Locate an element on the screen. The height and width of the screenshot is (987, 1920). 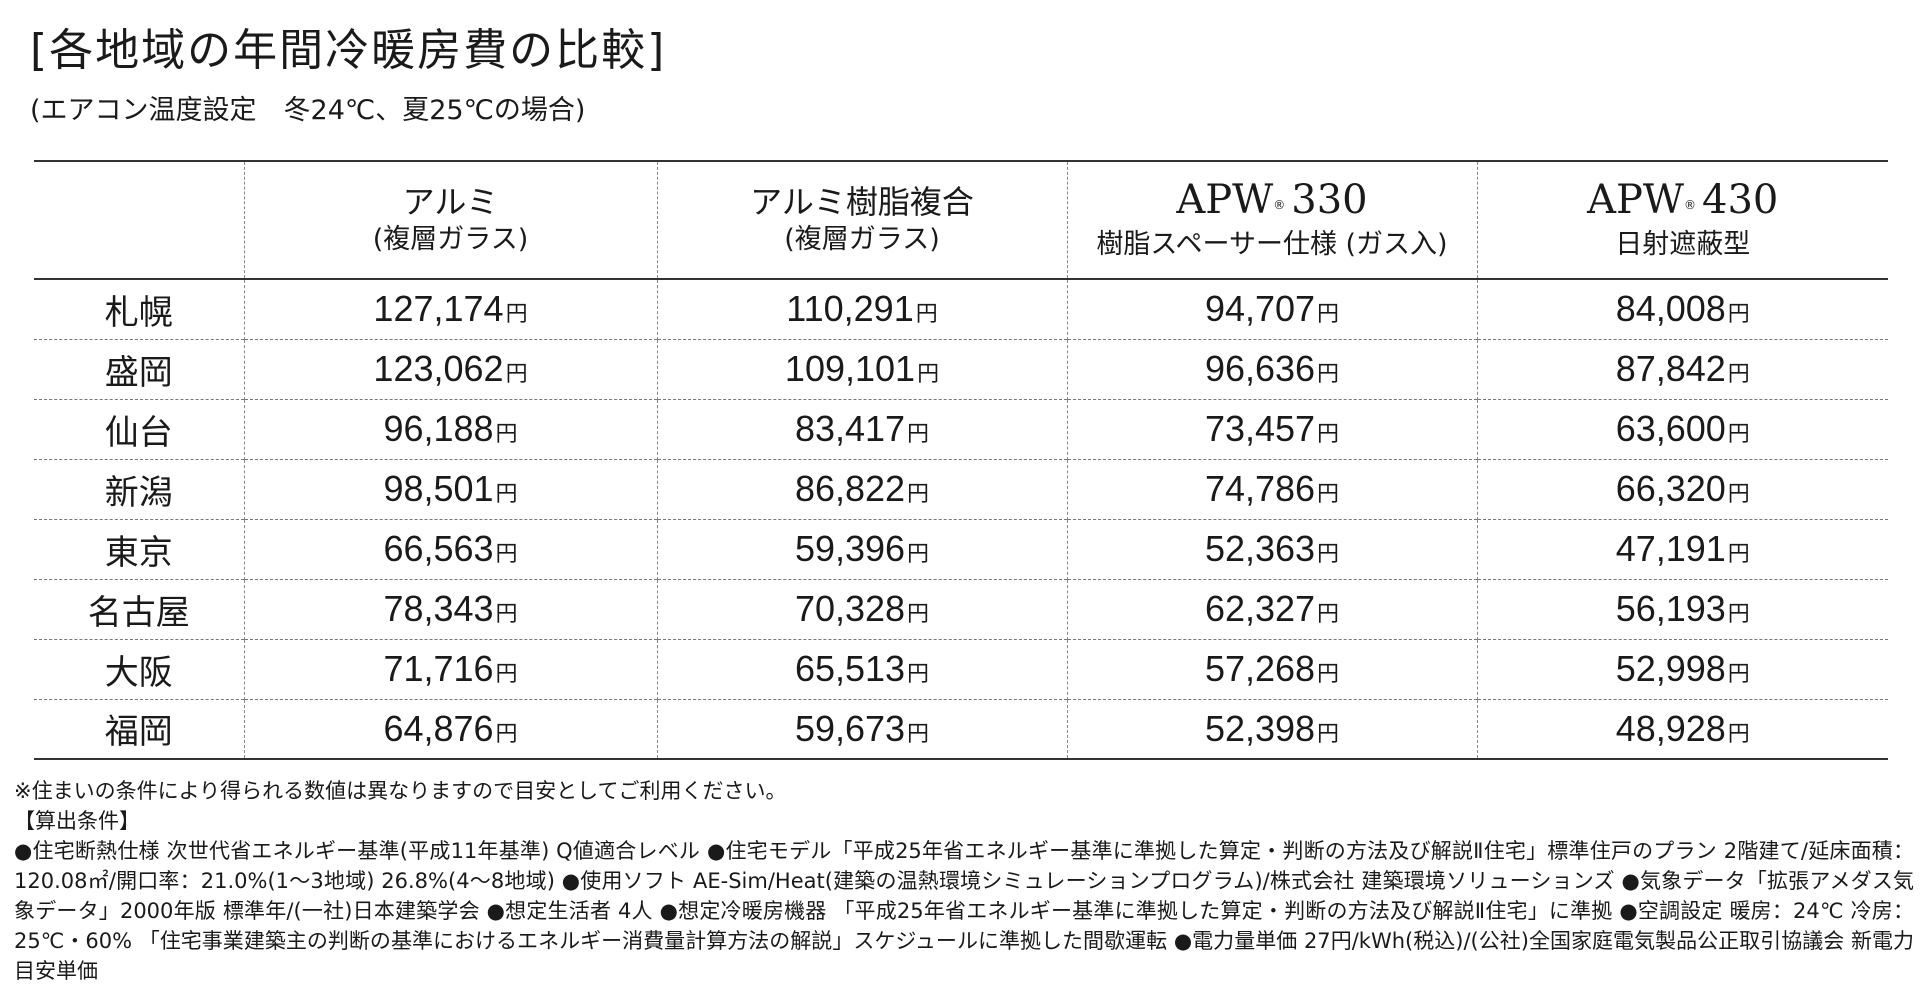
model-number: 330 is located at coordinates (1329, 199).